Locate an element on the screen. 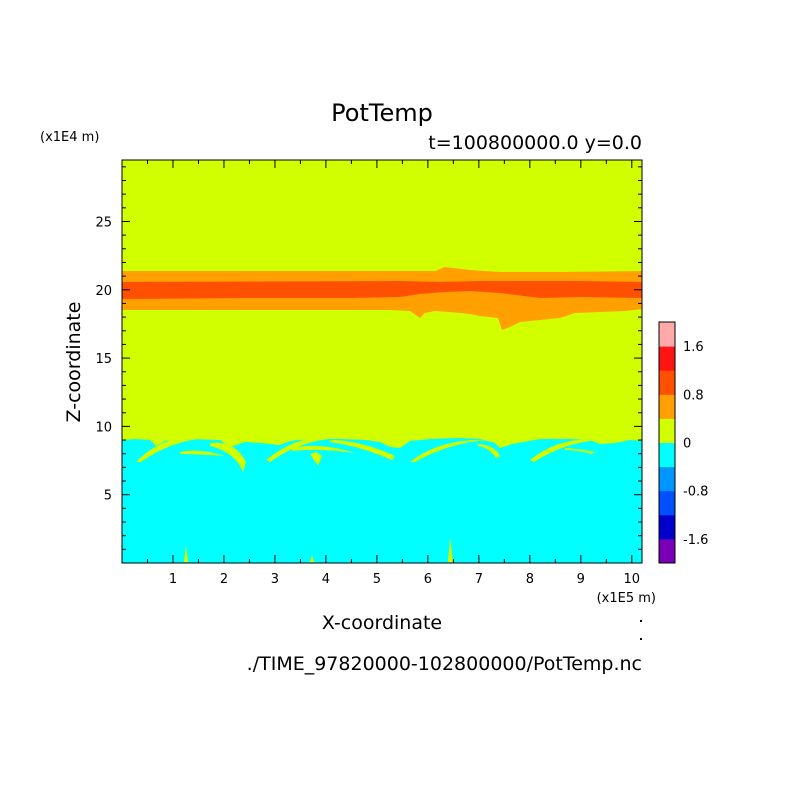 The height and width of the screenshot is (804, 804). colorbar: 1.6 0.8 0 -0.8 -1.6 is located at coordinates (683, 442).